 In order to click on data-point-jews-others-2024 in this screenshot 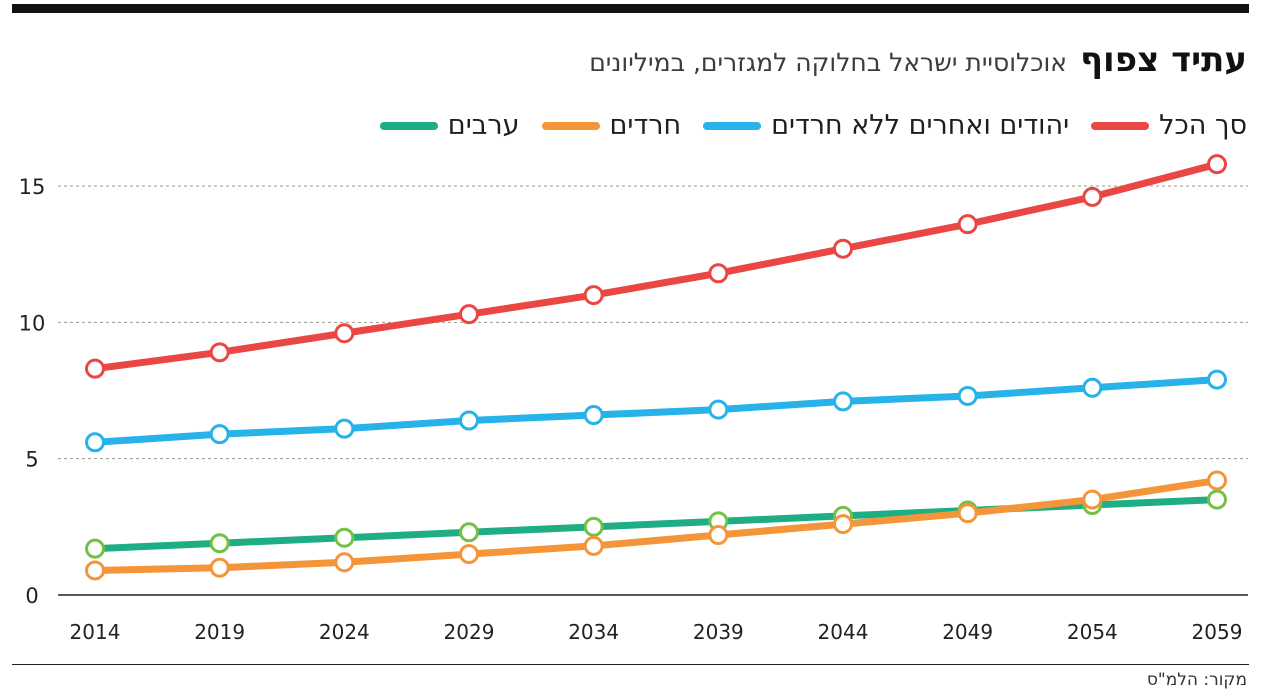, I will do `click(344, 428)`.